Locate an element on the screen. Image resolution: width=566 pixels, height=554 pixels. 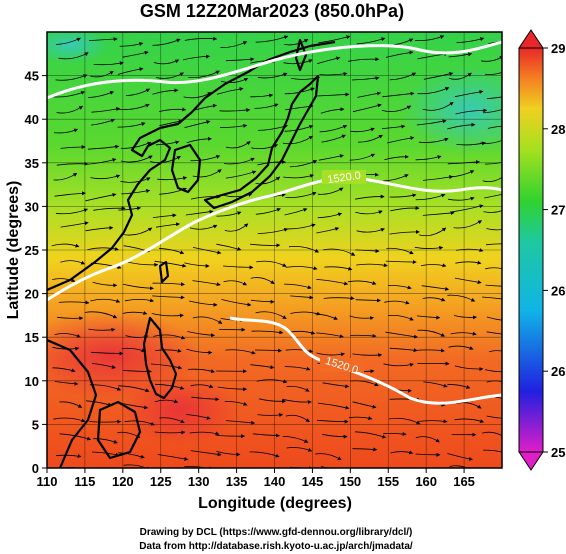
colorbar-bottom-arrow is located at coordinates (531, 461).